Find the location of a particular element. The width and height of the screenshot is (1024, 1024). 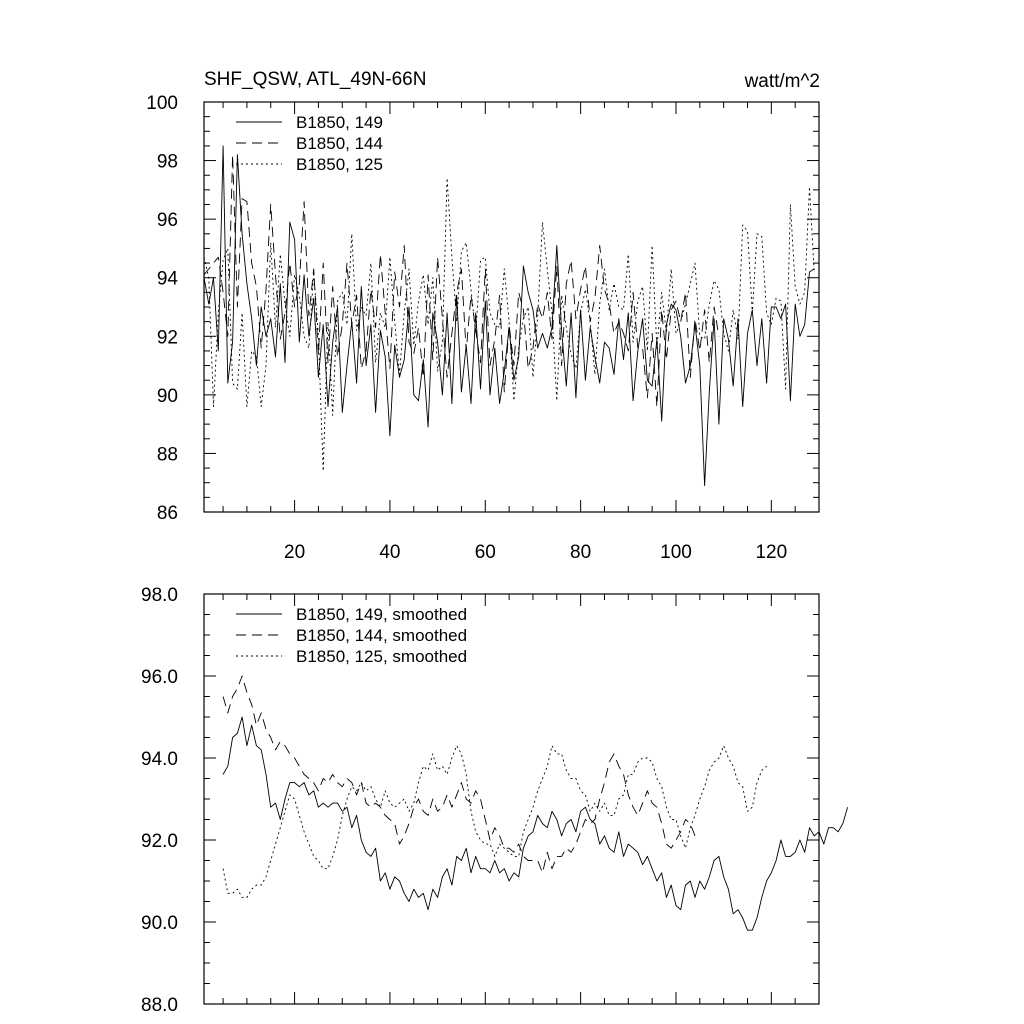

y-tick-label: 94 is located at coordinates (168, 279).